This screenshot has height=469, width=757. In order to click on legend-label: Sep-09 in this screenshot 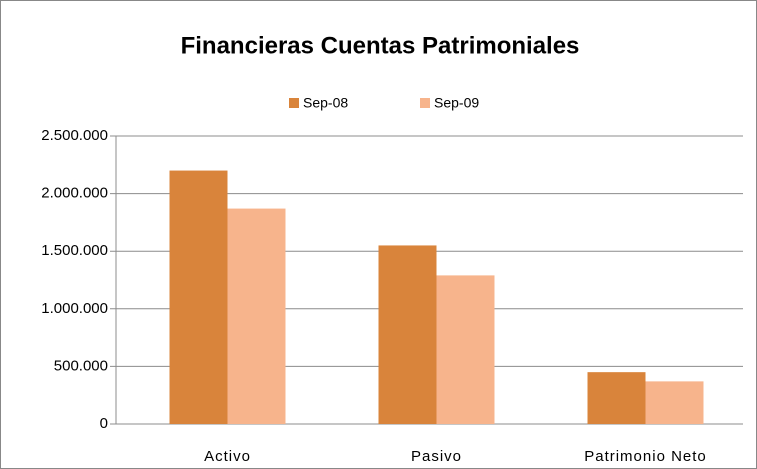, I will do `click(456, 103)`.